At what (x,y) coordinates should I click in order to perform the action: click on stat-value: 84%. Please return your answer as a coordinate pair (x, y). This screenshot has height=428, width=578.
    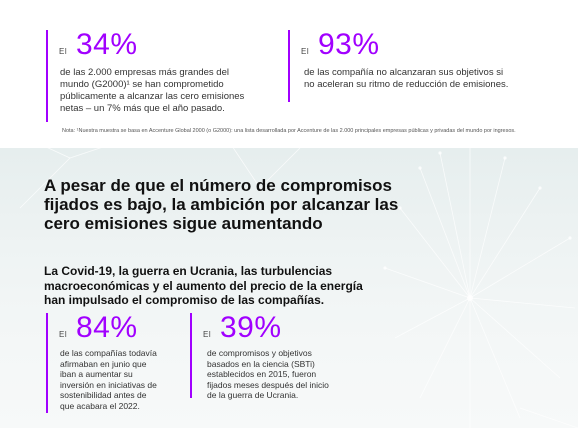
    Looking at the image, I should click on (107, 327).